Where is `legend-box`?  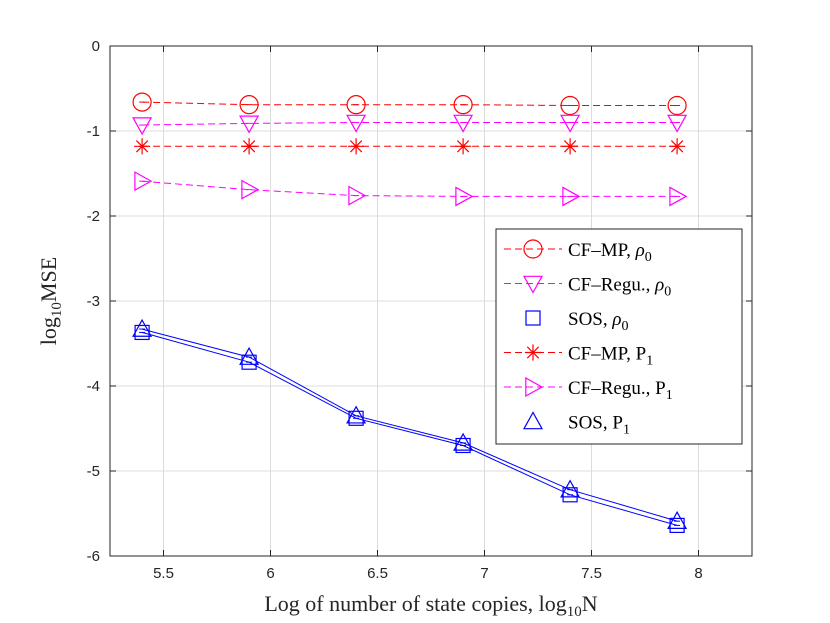
legend-box is located at coordinates (619, 336).